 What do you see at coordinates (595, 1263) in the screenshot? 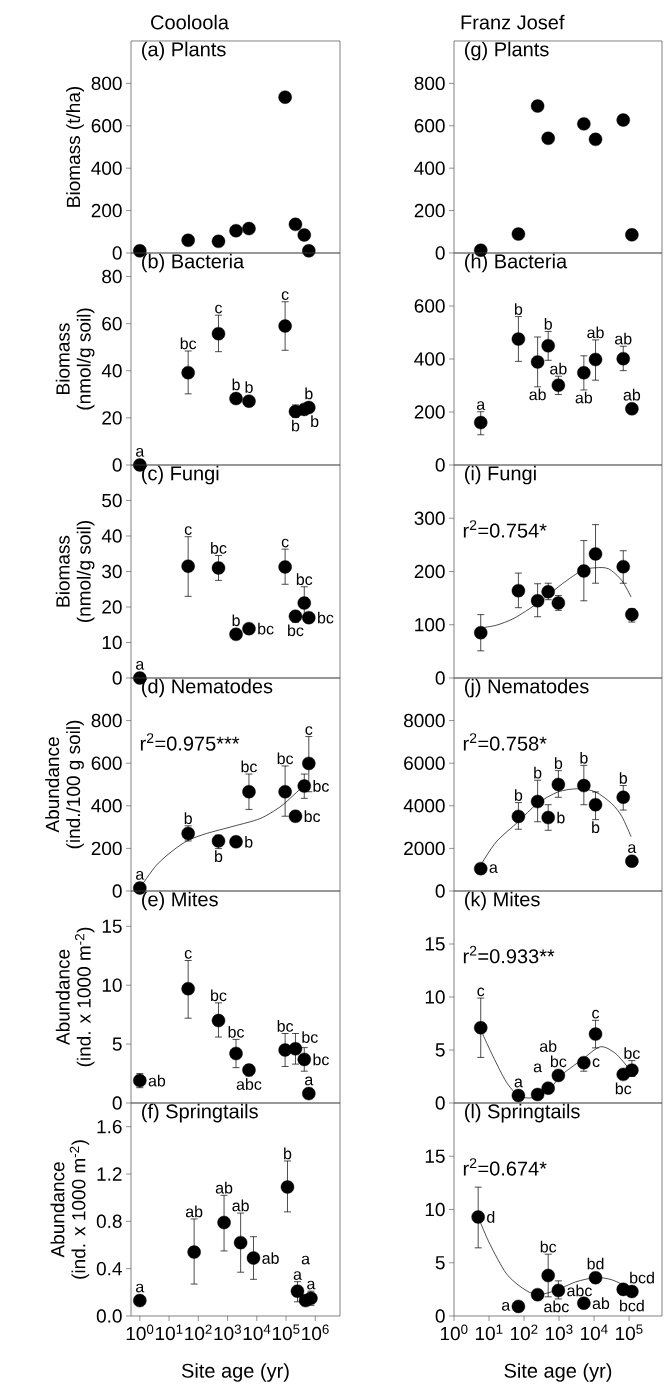
I see `annotation: bd` at bounding box center [595, 1263].